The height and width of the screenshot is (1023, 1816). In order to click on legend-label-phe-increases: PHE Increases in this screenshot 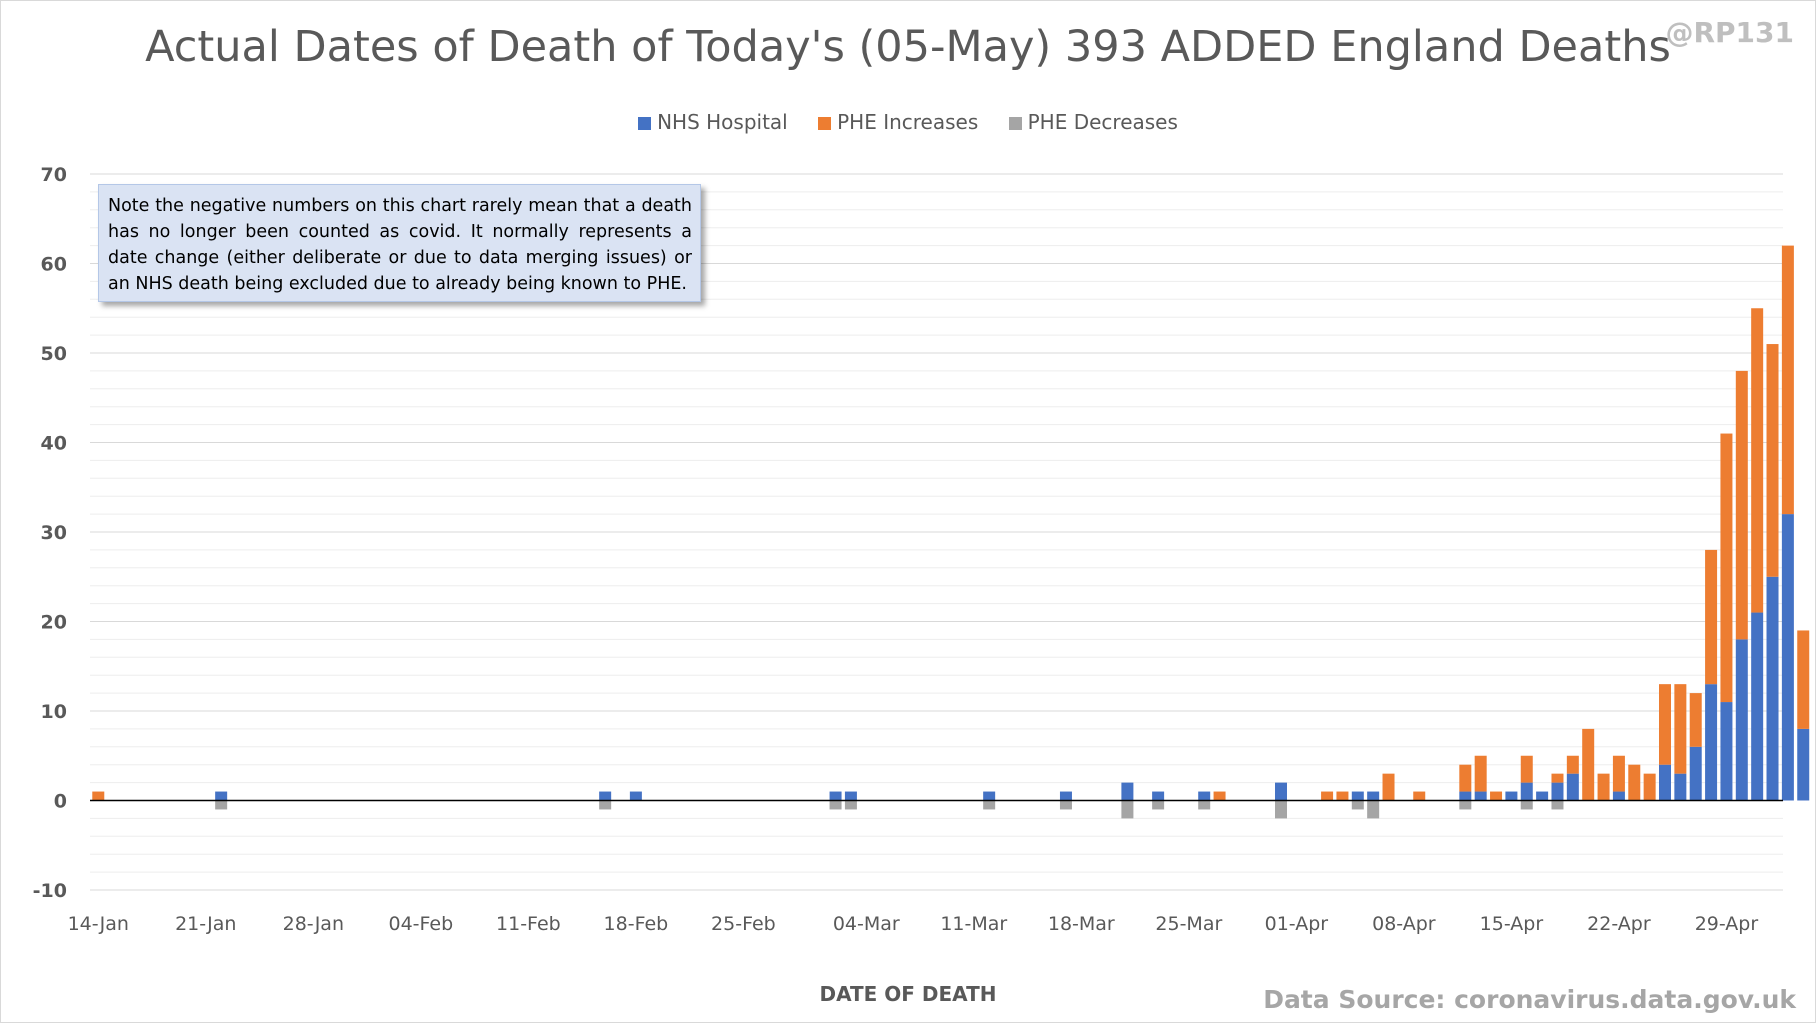, I will do `click(908, 122)`.